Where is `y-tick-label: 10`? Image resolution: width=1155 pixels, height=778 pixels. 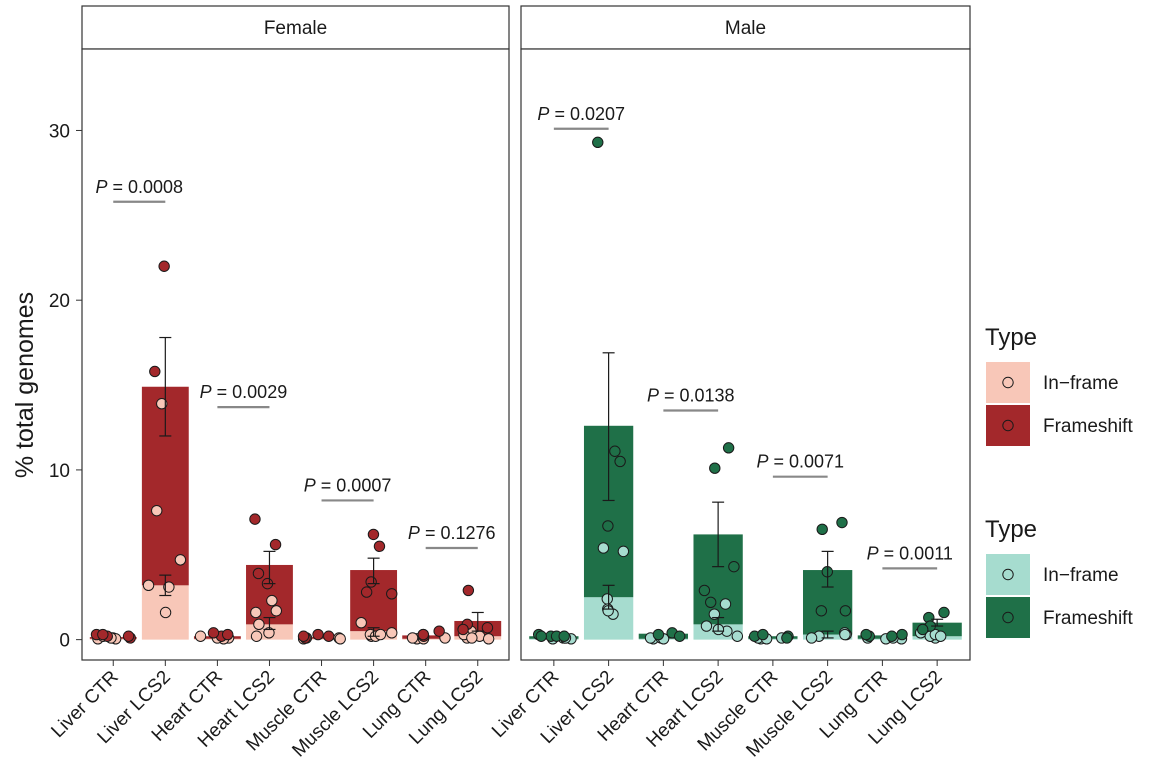
y-tick-label: 10 is located at coordinates (59, 471).